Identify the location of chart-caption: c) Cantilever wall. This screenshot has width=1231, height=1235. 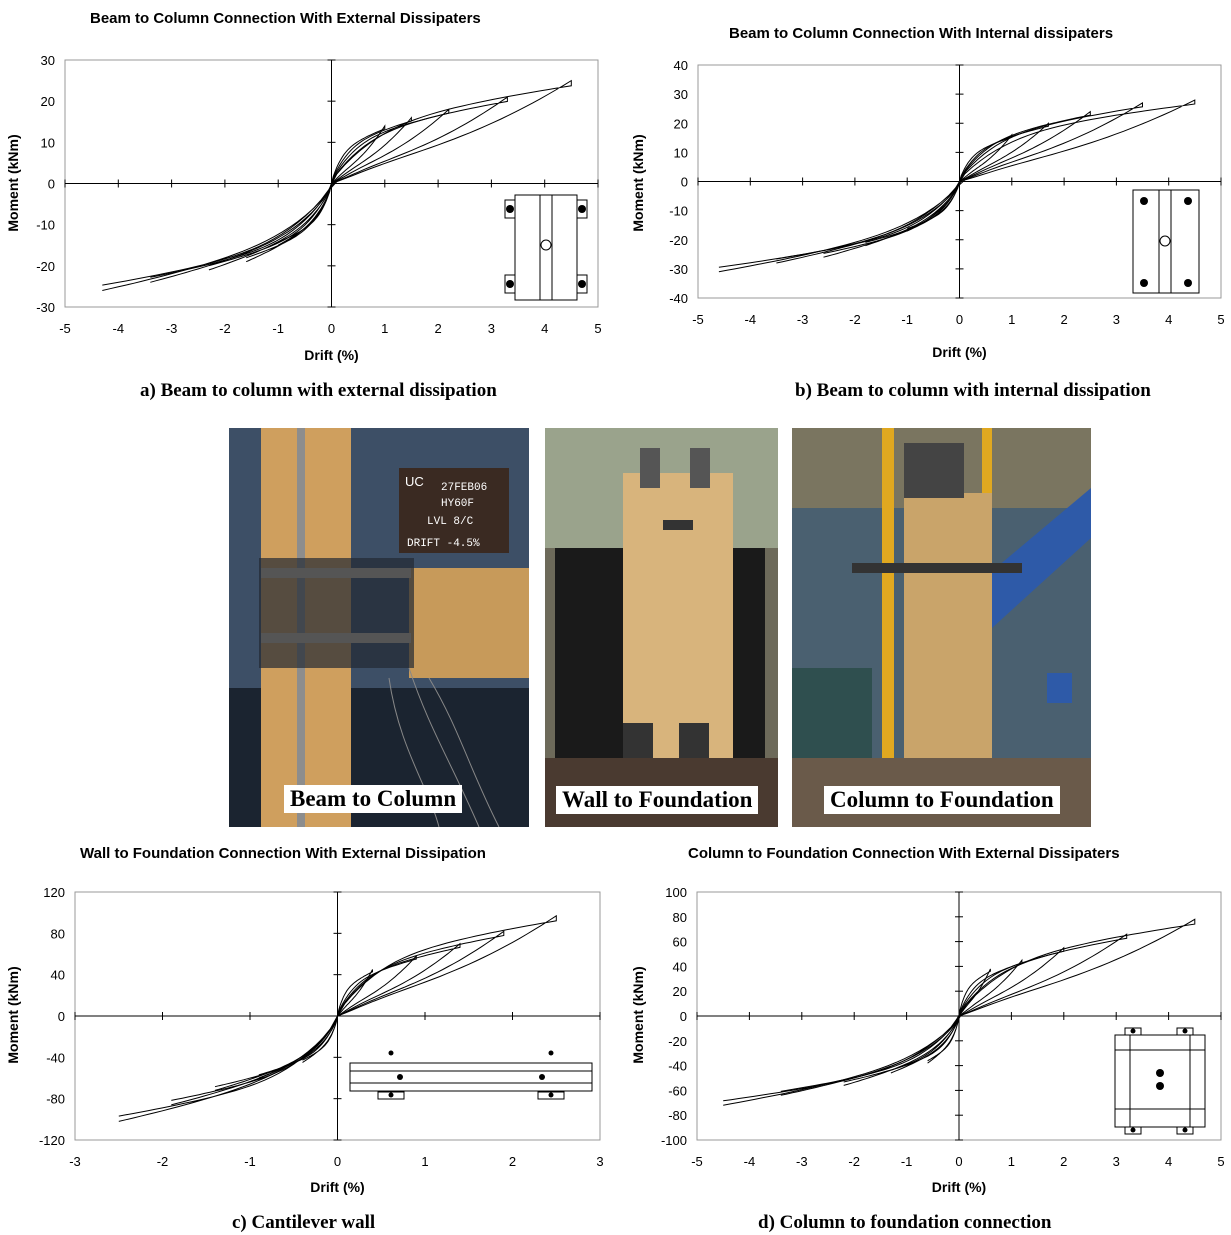
(304, 1222).